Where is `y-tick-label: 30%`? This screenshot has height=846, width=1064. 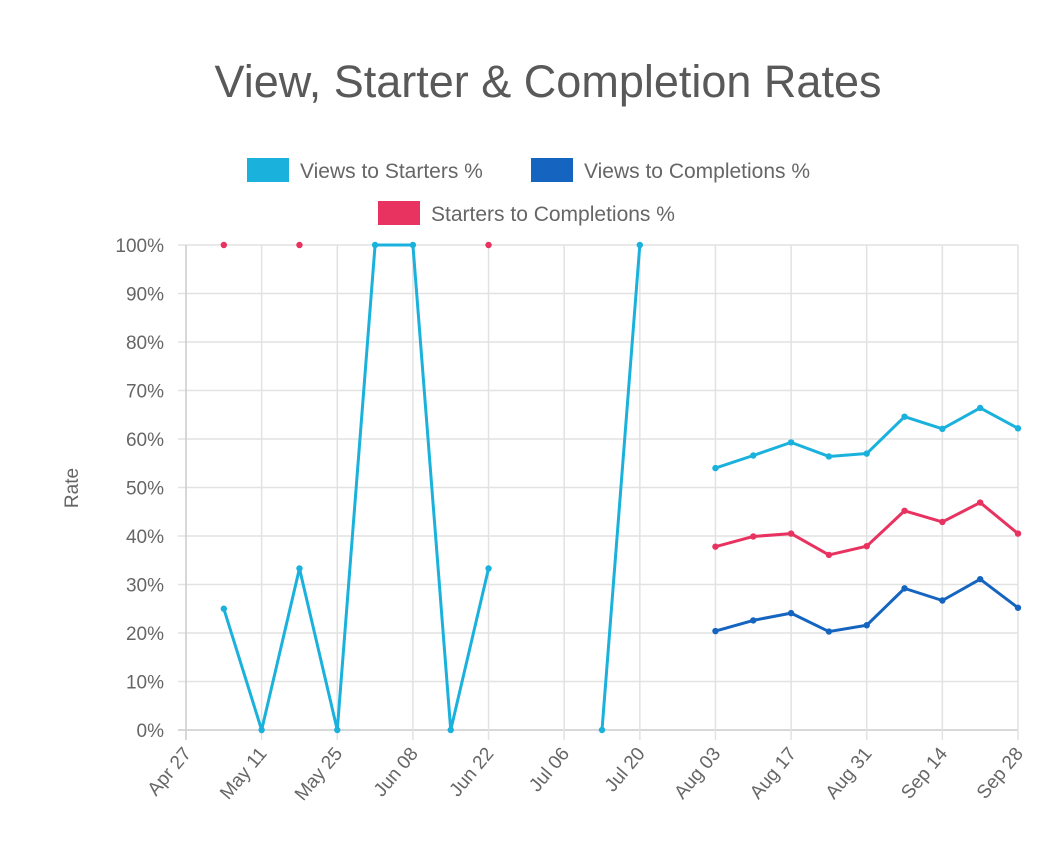 y-tick-label: 30% is located at coordinates (145, 586).